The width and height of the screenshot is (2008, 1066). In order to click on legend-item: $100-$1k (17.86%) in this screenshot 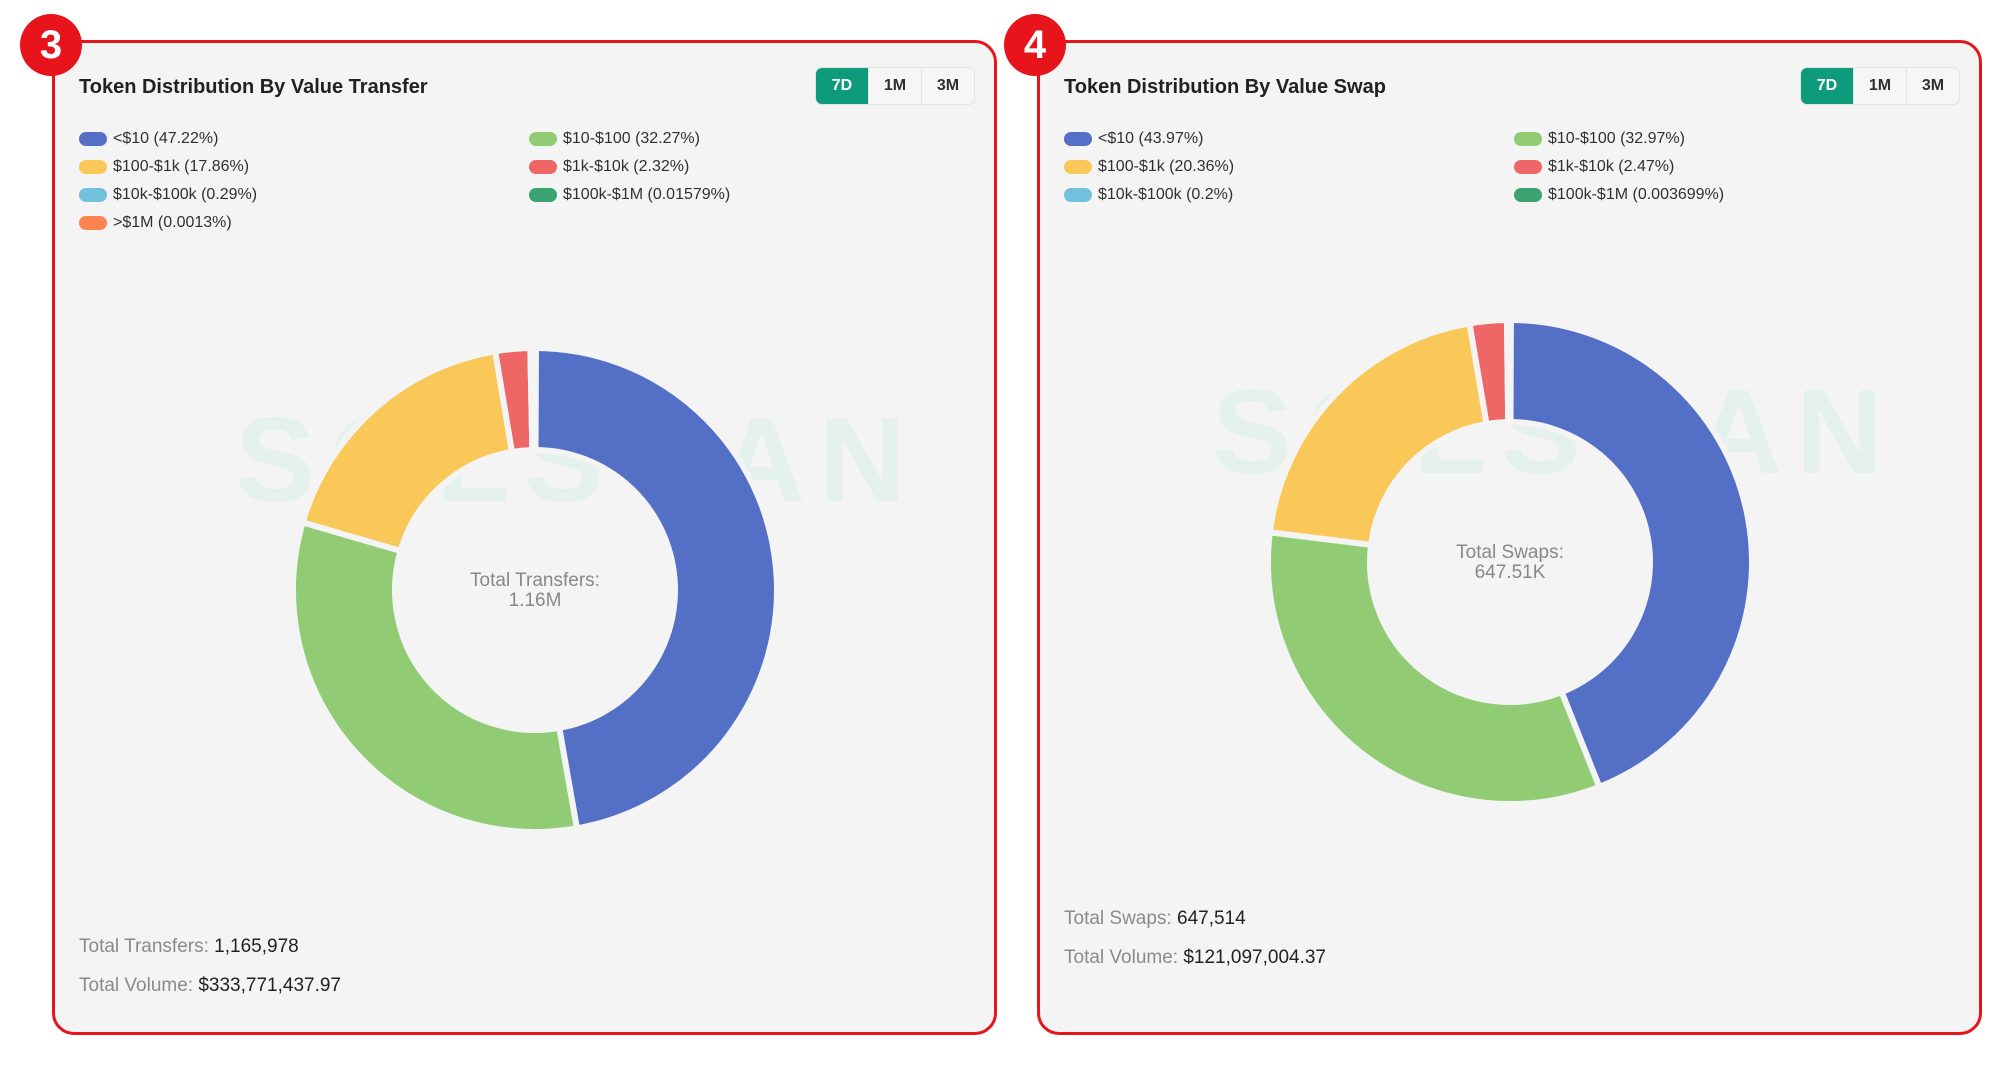, I will do `click(304, 167)`.